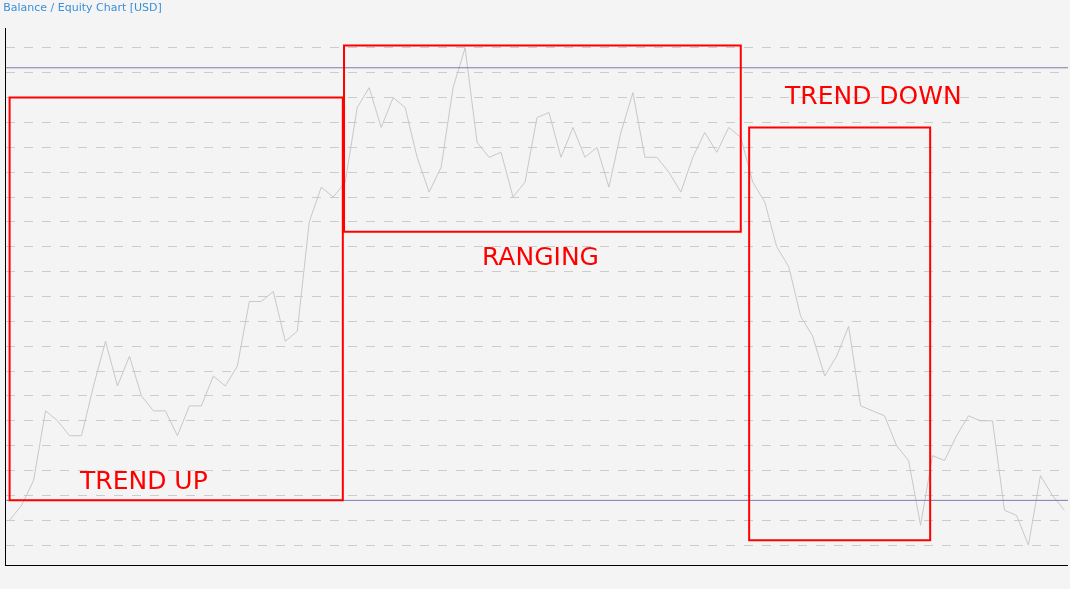 The width and height of the screenshot is (1070, 589). What do you see at coordinates (540, 256) in the screenshot?
I see `annotation: RANGING` at bounding box center [540, 256].